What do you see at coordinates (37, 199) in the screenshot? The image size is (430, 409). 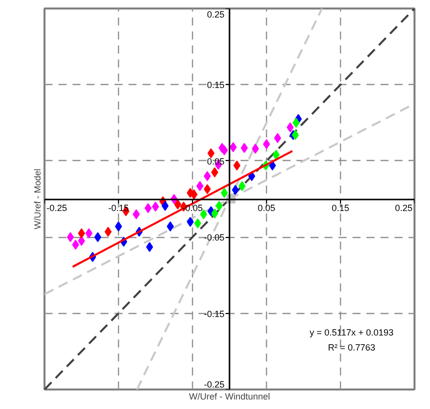 I see `y-axis-title: W/Uref - Model` at bounding box center [37, 199].